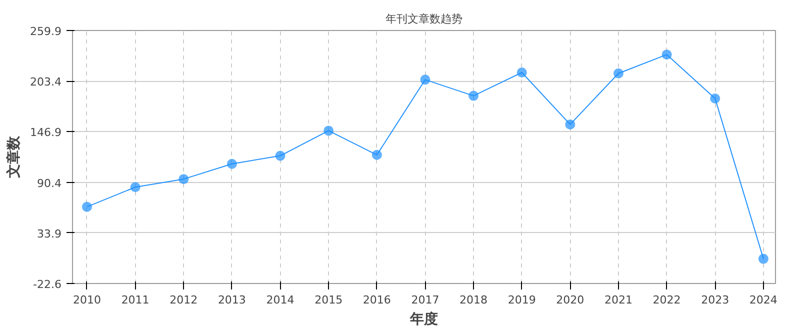  I want to click on x-tick-label: 2010, so click(87, 300).